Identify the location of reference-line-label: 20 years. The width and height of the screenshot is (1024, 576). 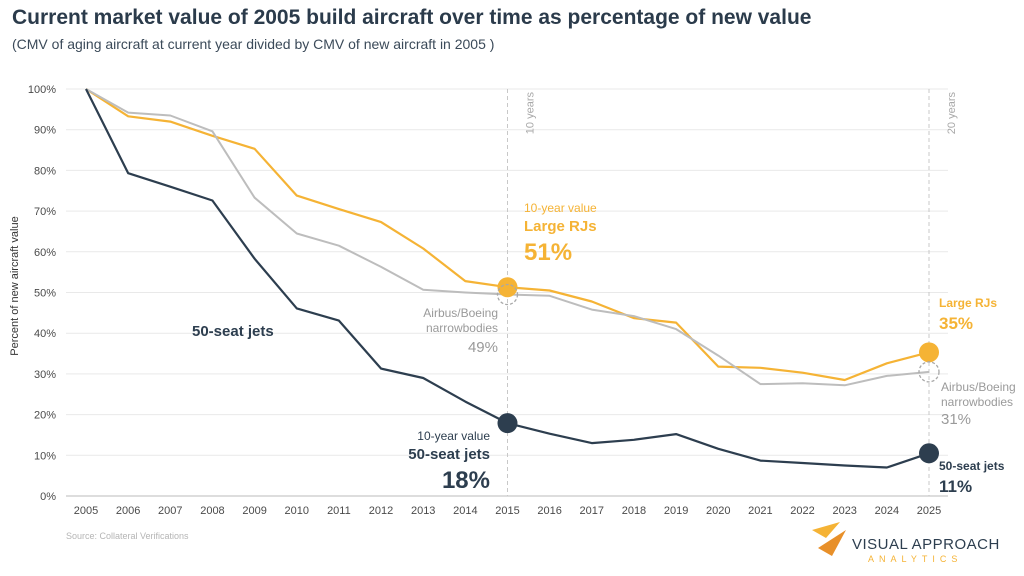
(952, 113).